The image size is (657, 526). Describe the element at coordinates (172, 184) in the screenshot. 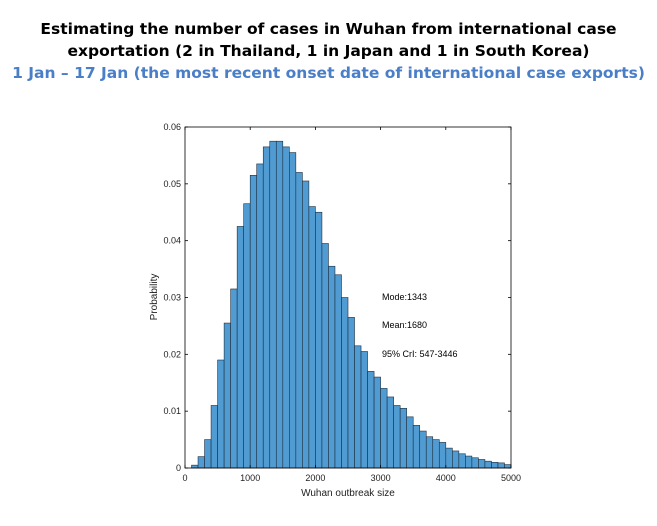

I see `y-tick-label: 0.05` at that location.